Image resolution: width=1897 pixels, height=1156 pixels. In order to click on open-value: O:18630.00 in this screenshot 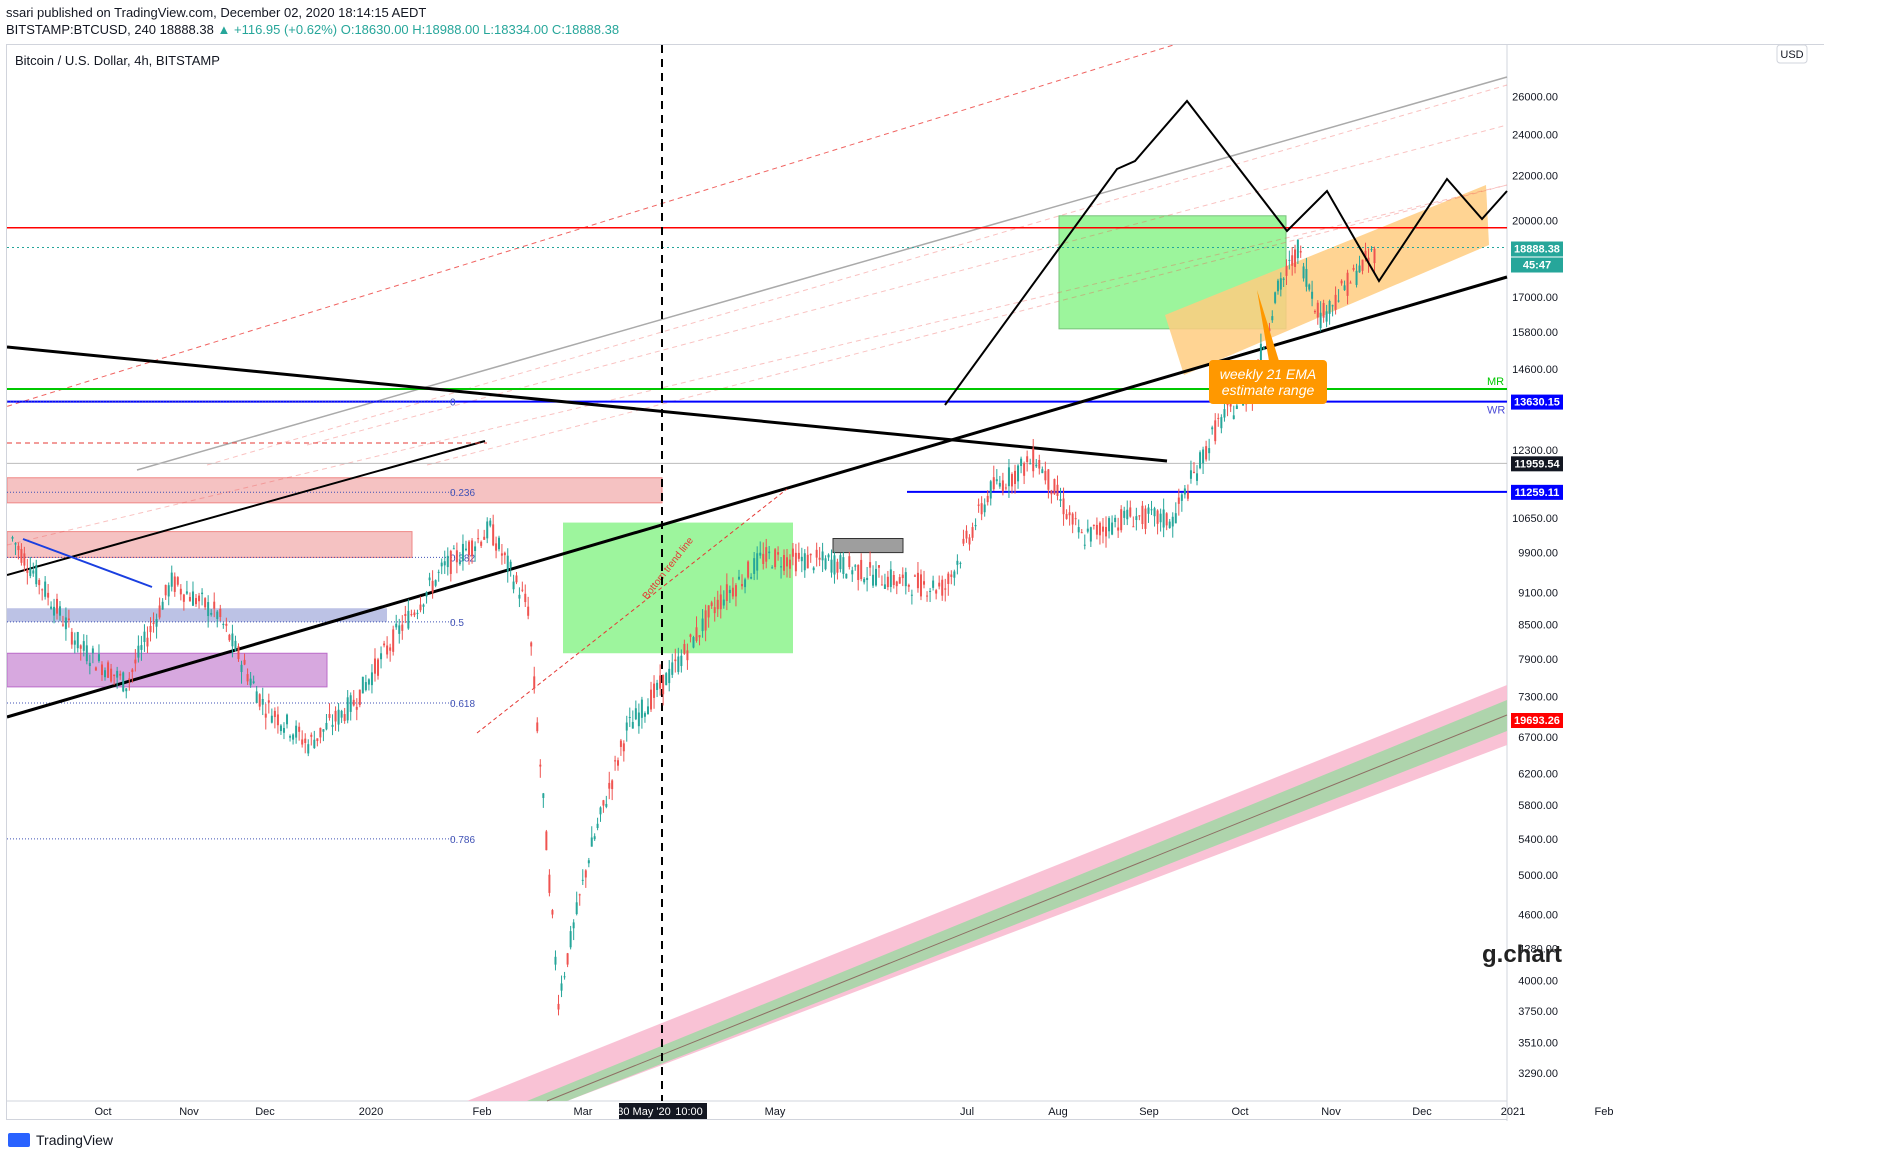, I will do `click(374, 29)`.